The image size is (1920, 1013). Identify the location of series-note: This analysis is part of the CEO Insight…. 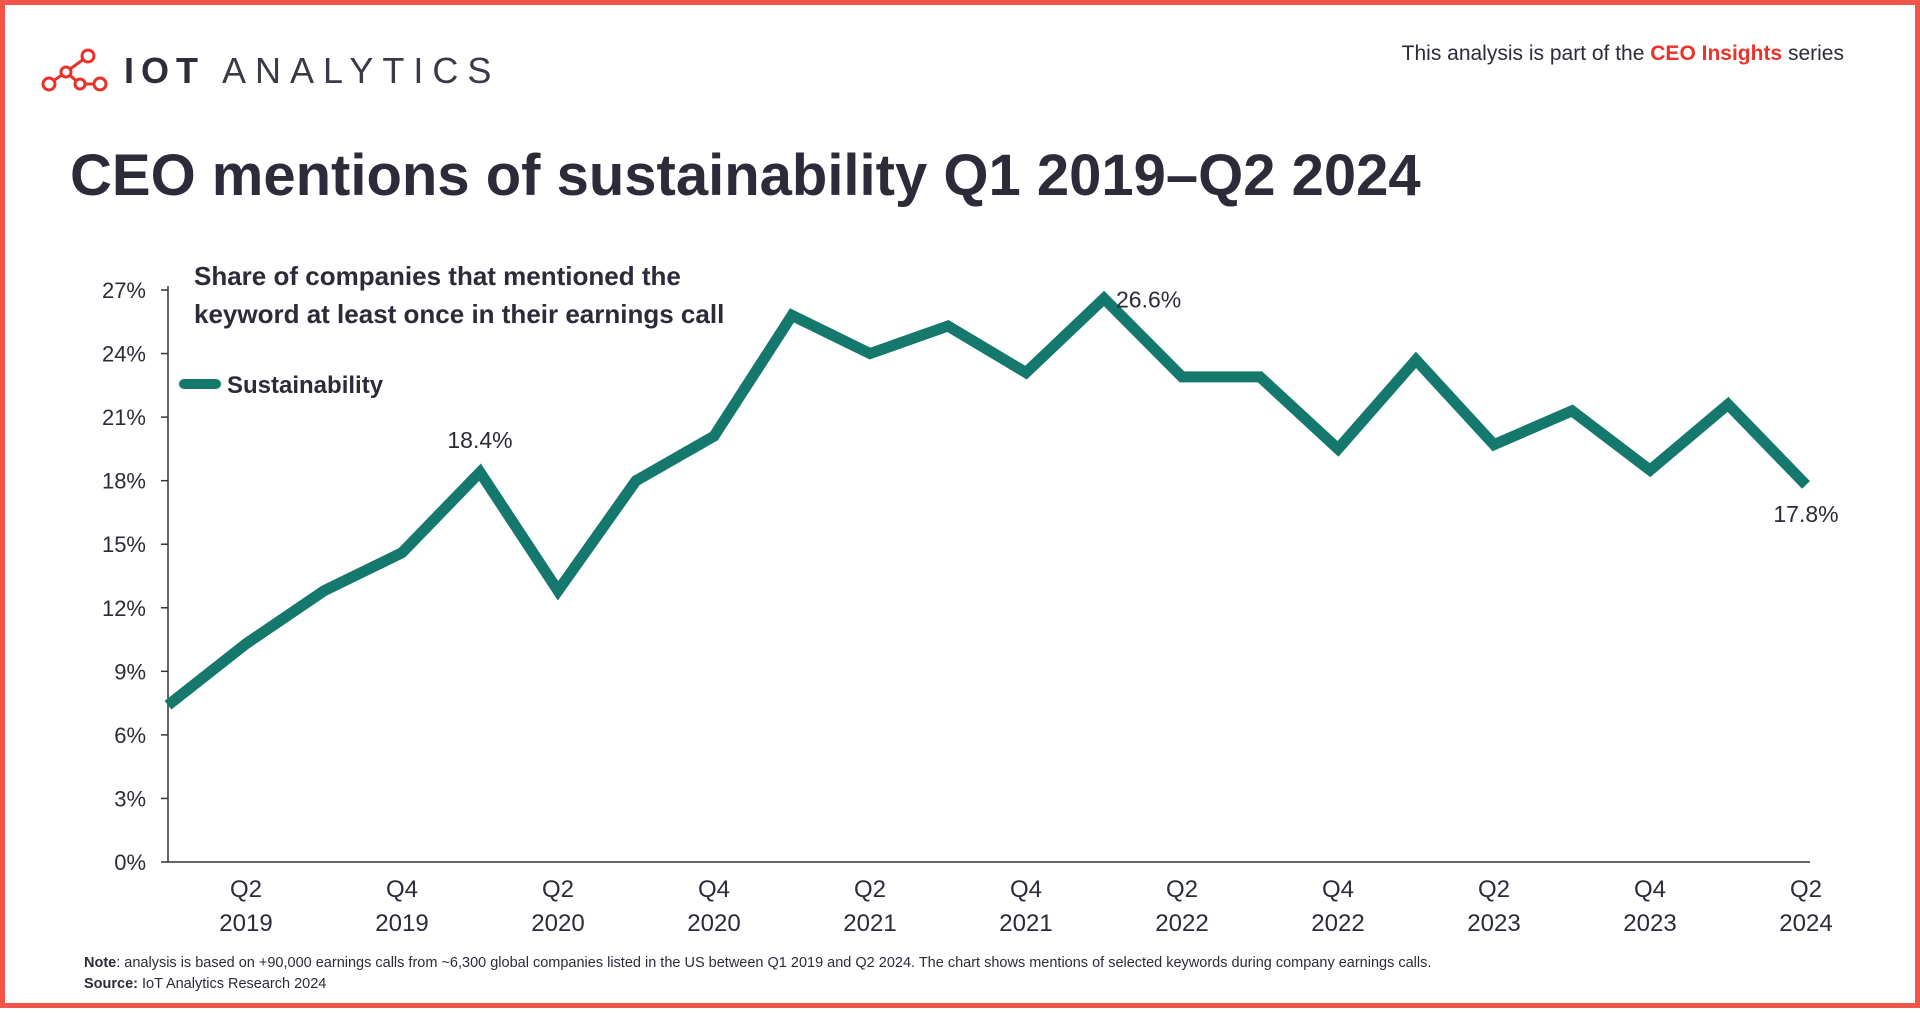
(1623, 54).